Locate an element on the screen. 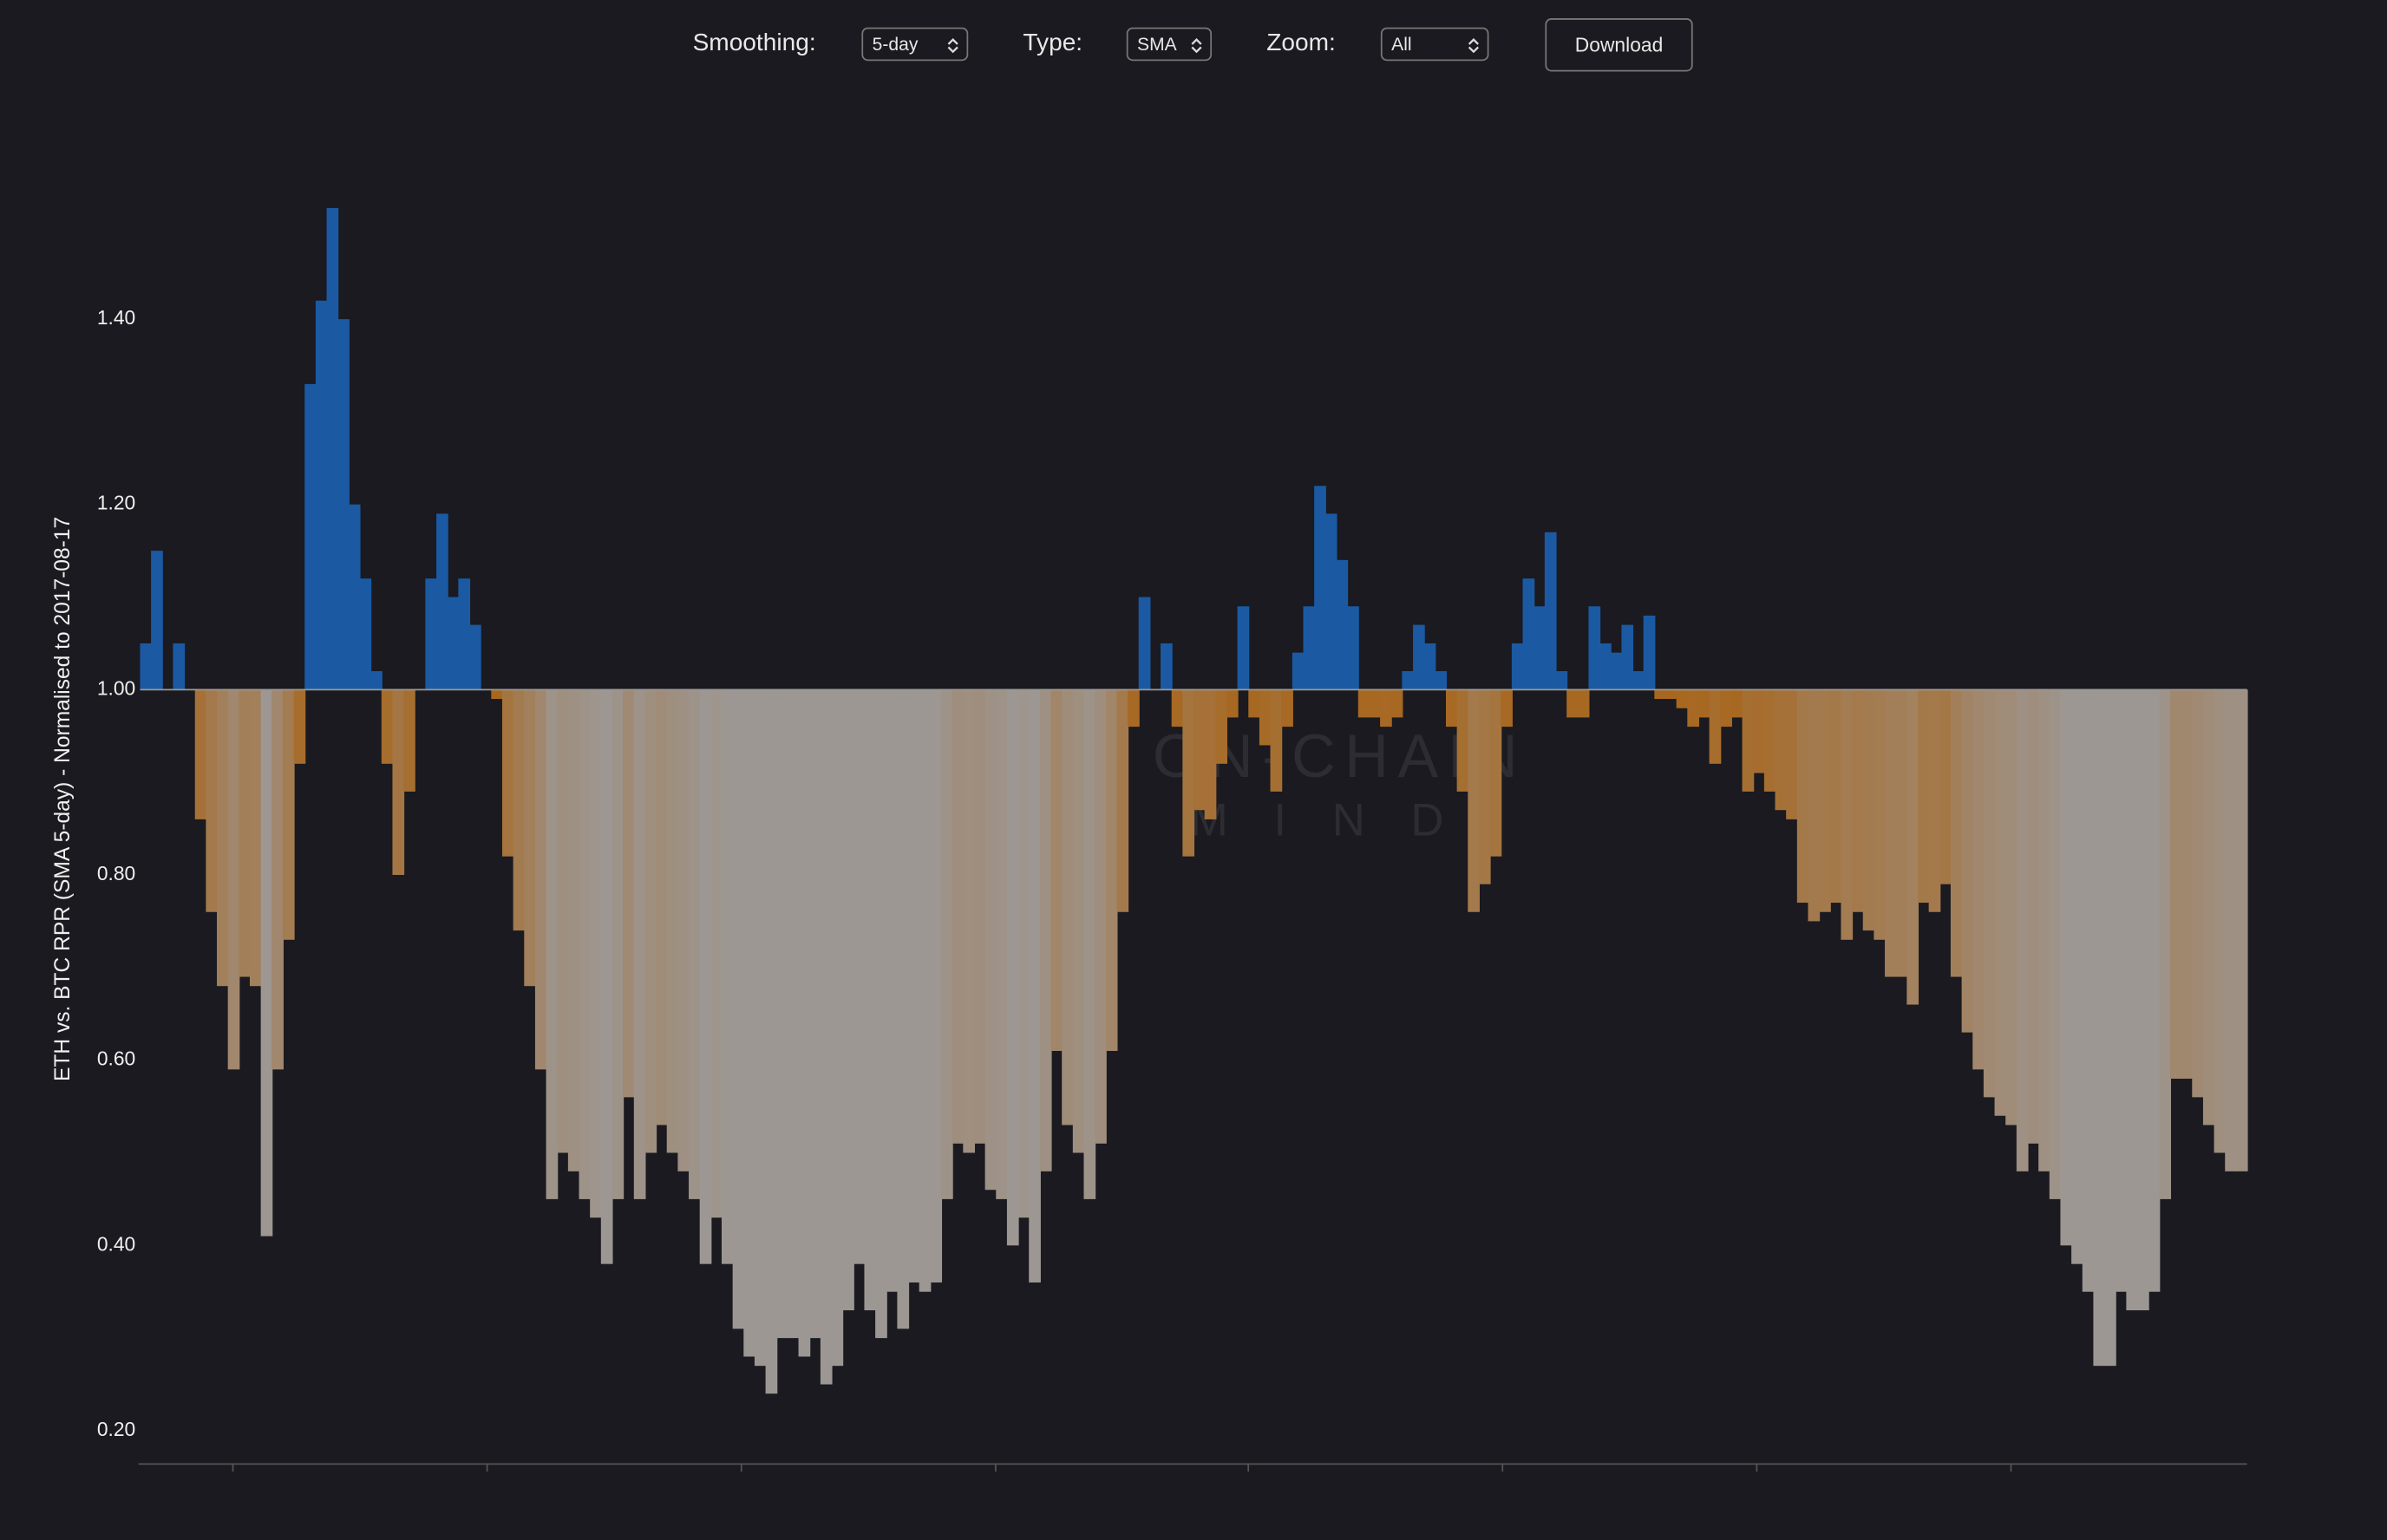  zoom-value: All is located at coordinates (1401, 44).